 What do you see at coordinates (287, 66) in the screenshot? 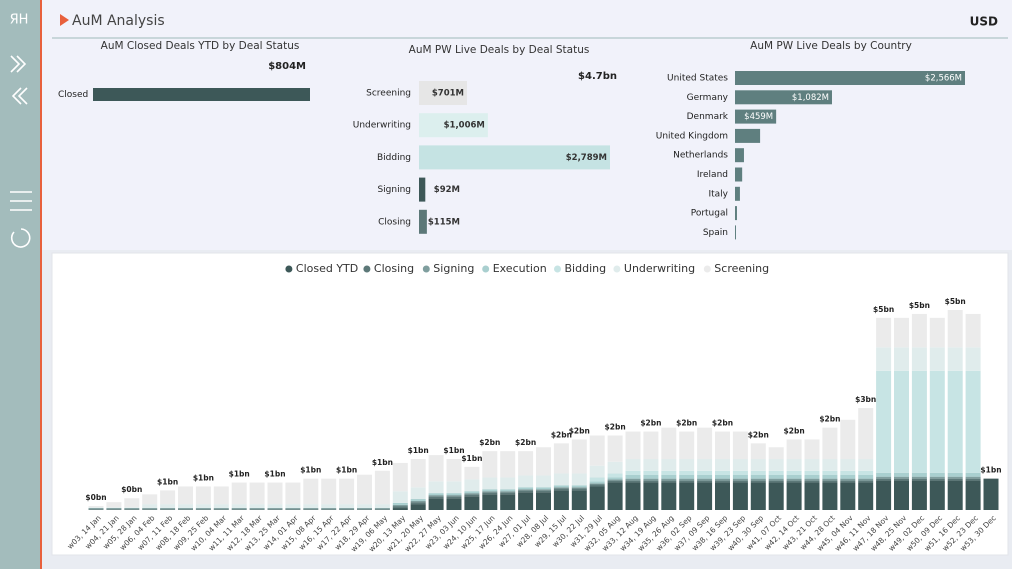
I see `value-label: $804M` at bounding box center [287, 66].